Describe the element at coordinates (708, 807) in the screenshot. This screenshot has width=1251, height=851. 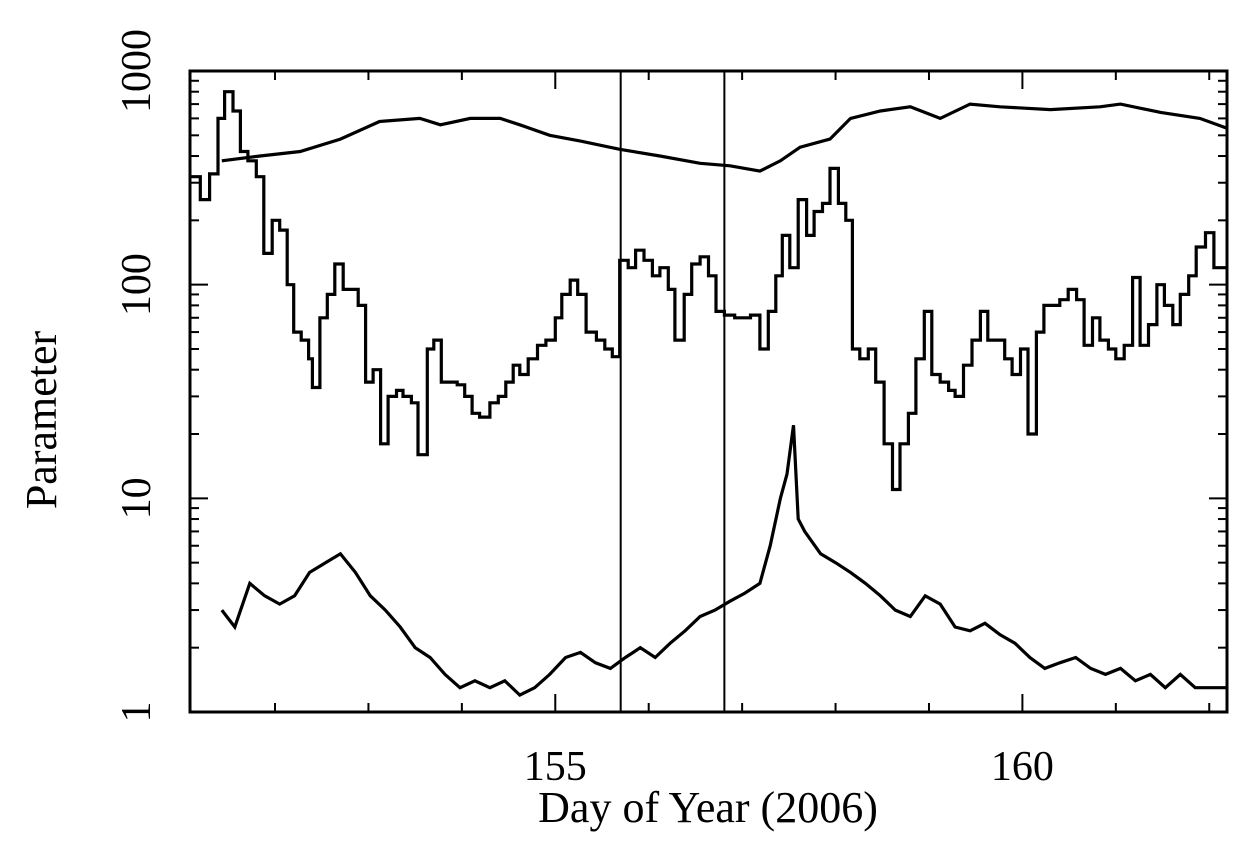
I see `x-axis-title: Day of Year (2006)` at that location.